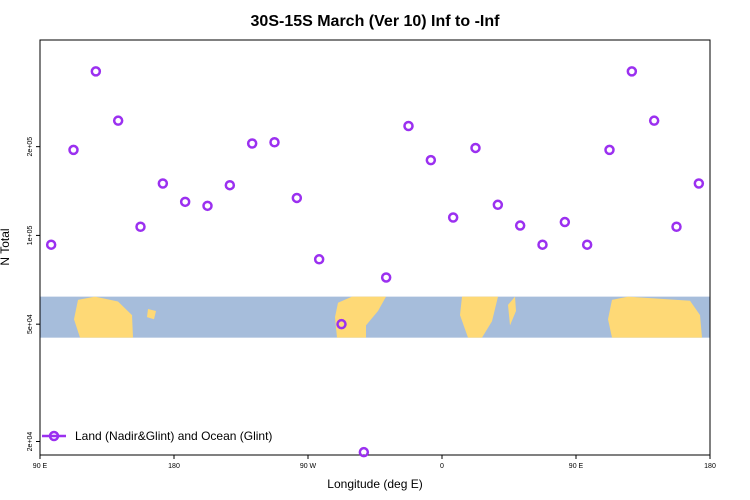 Image resolution: width=750 pixels, height=500 pixels. I want to click on y-axis-label: N Total, so click(6, 246).